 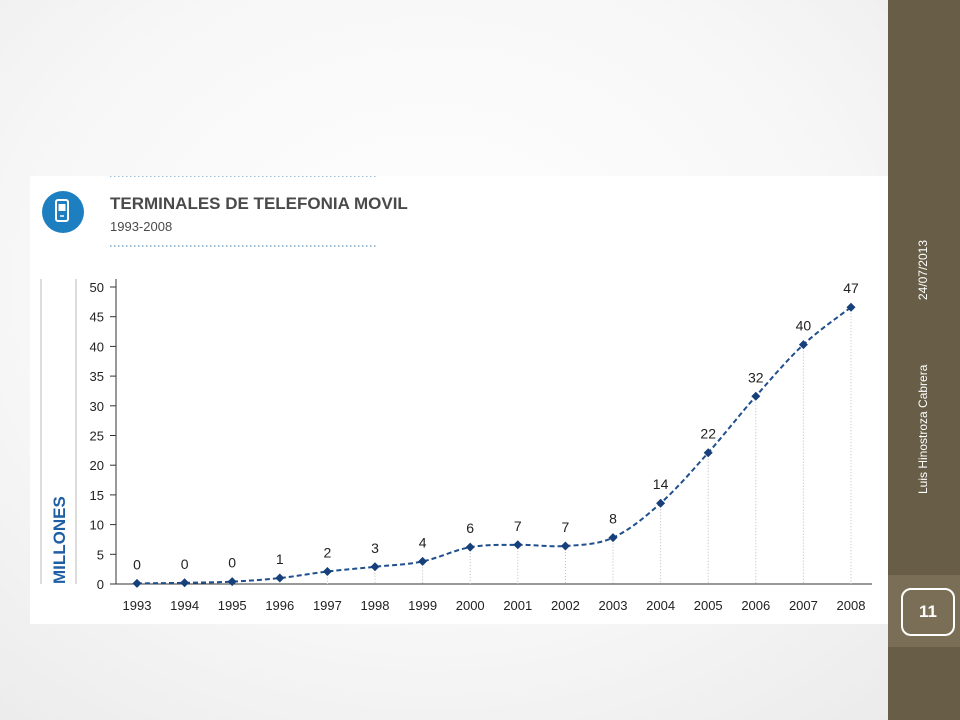 What do you see at coordinates (660, 605) in the screenshot?
I see `x-tick-label: 2004` at bounding box center [660, 605].